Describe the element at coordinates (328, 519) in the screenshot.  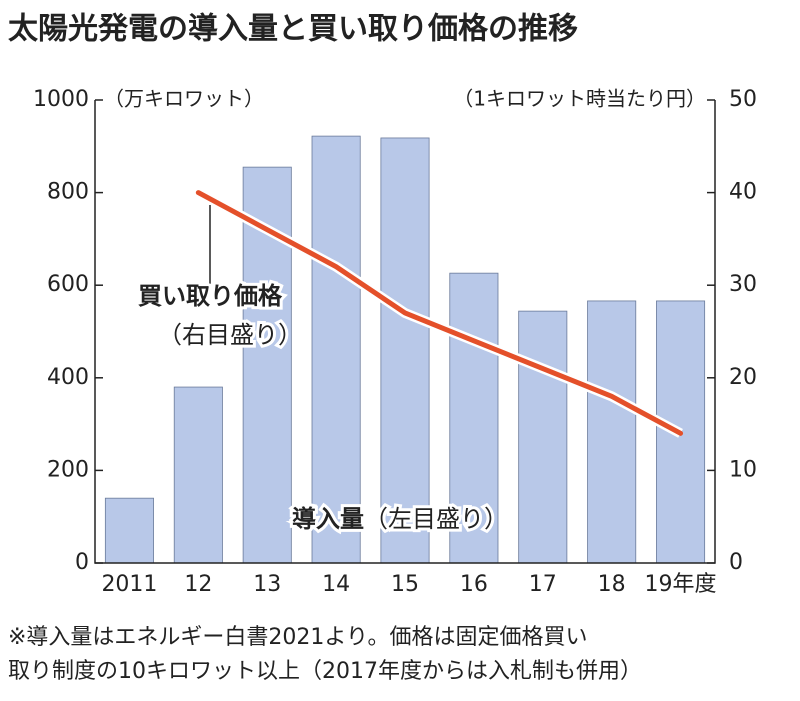
I see `bar-annotation-name: 導入量` at that location.